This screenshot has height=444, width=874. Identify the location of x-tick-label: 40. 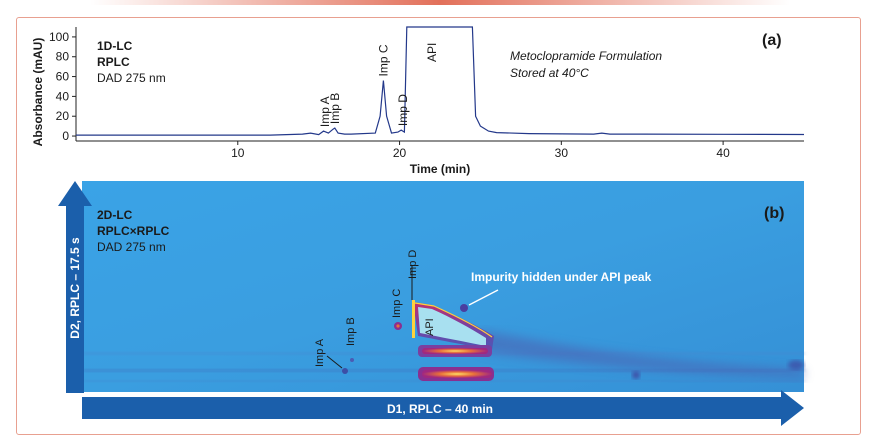
(723, 153).